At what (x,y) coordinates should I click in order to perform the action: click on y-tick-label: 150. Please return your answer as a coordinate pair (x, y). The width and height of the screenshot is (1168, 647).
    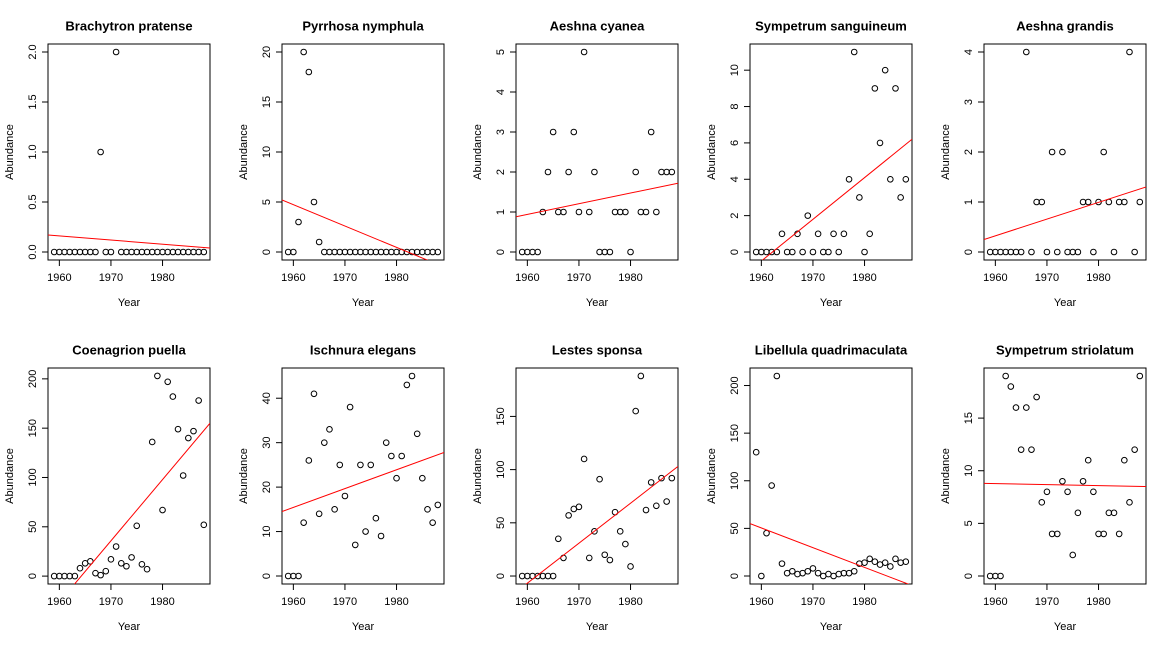
    Looking at the image, I should click on (501, 416).